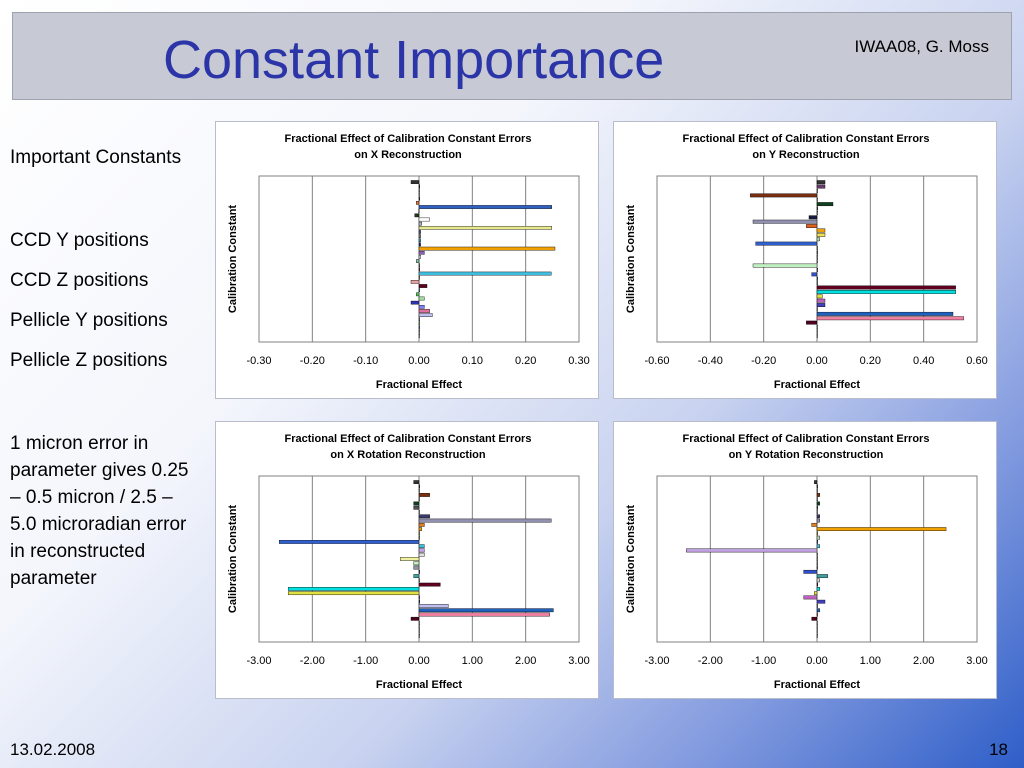 The width and height of the screenshot is (1024, 768). Describe the element at coordinates (79, 240) in the screenshot. I see `left-text-2: CCD Y positions` at that location.